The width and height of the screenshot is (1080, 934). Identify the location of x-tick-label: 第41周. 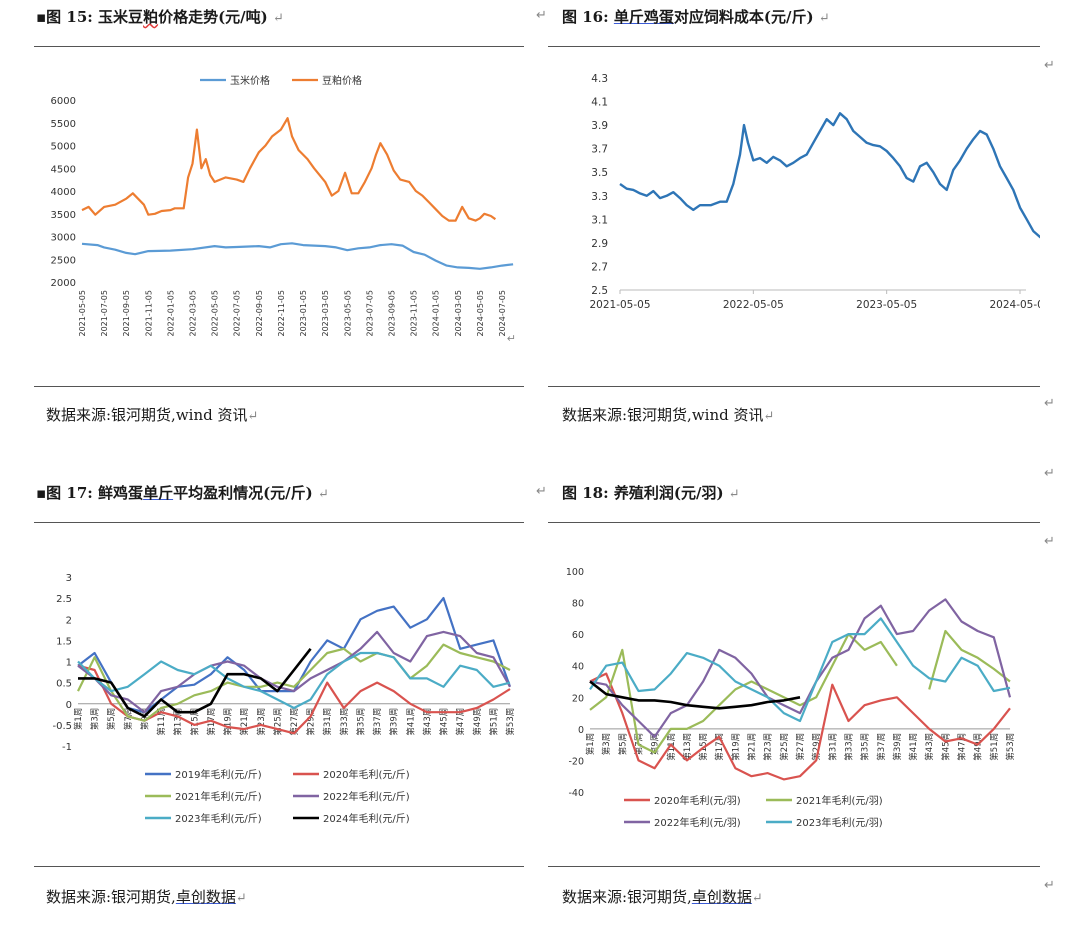
(913, 747).